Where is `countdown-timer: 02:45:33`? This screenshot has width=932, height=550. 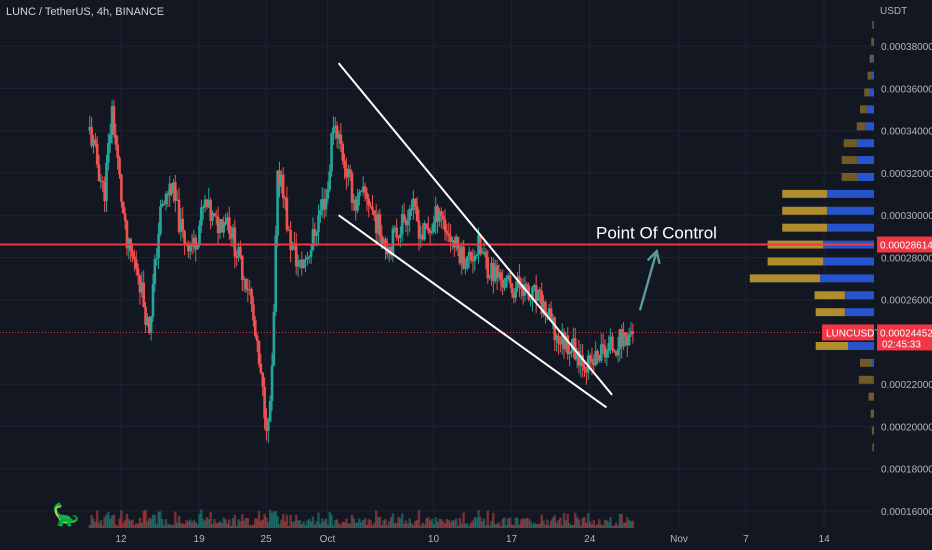
countdown-timer: 02:45:33 is located at coordinates (901, 344).